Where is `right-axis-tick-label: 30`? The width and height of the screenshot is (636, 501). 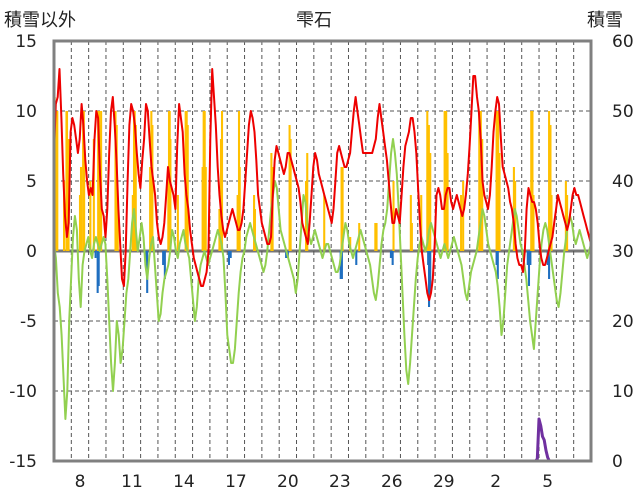 right-axis-tick-label: 30 is located at coordinates (623, 252).